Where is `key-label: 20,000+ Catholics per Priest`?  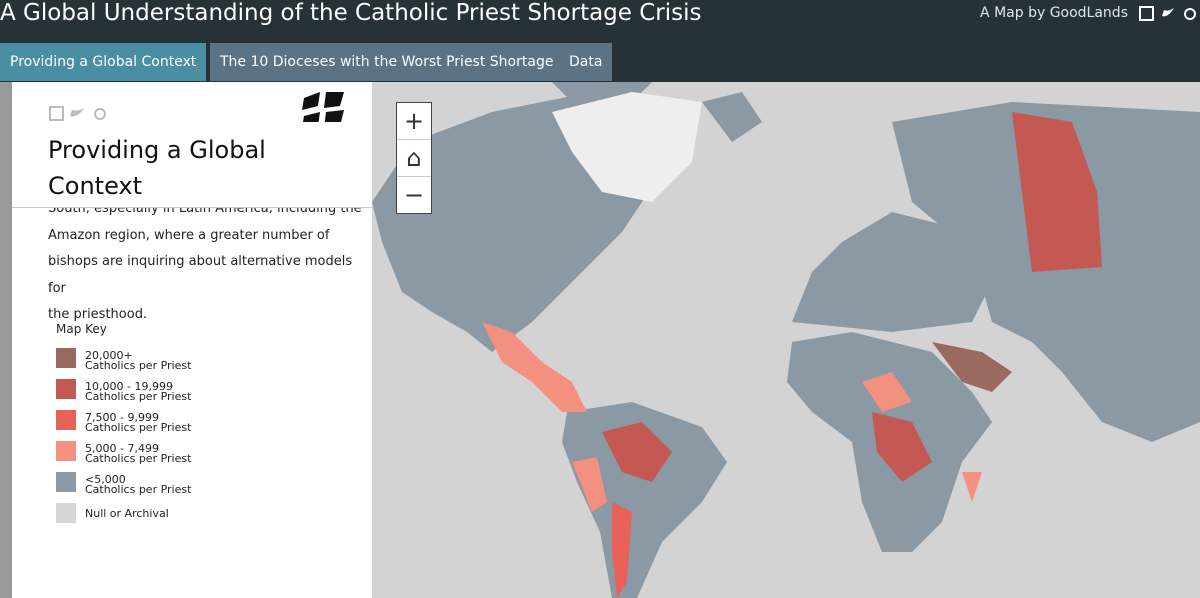
key-label: 20,000+ Catholics per Priest is located at coordinates (138, 360).